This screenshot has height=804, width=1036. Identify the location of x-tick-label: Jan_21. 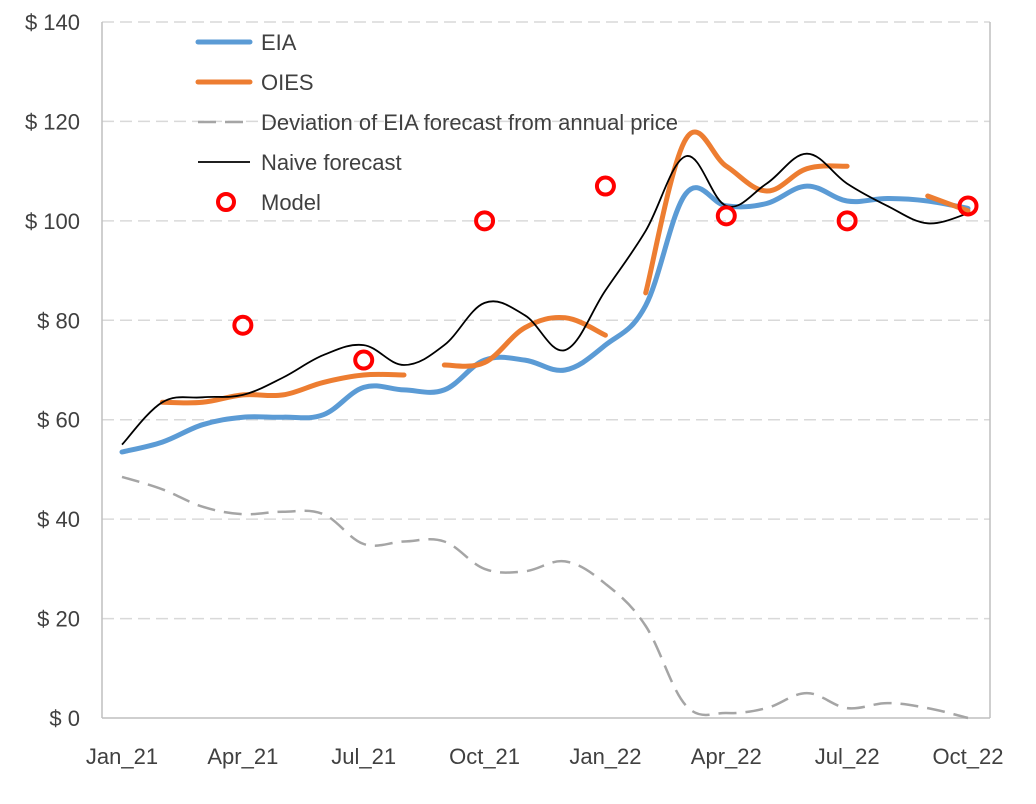
(122, 756).